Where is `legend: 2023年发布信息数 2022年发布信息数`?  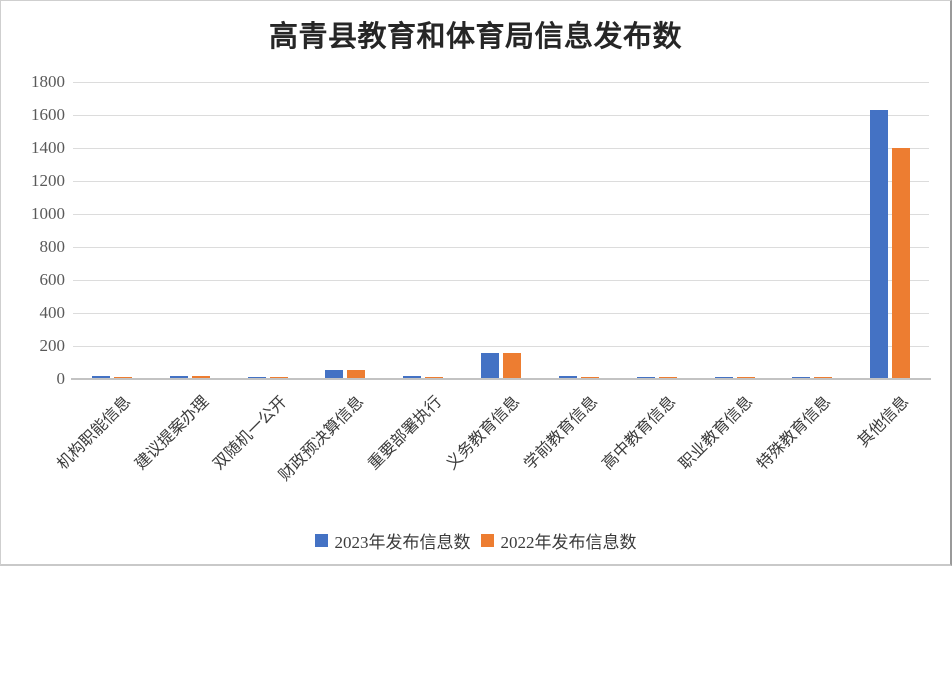 legend: 2023年发布信息数 2022年发布信息数 is located at coordinates (475, 540).